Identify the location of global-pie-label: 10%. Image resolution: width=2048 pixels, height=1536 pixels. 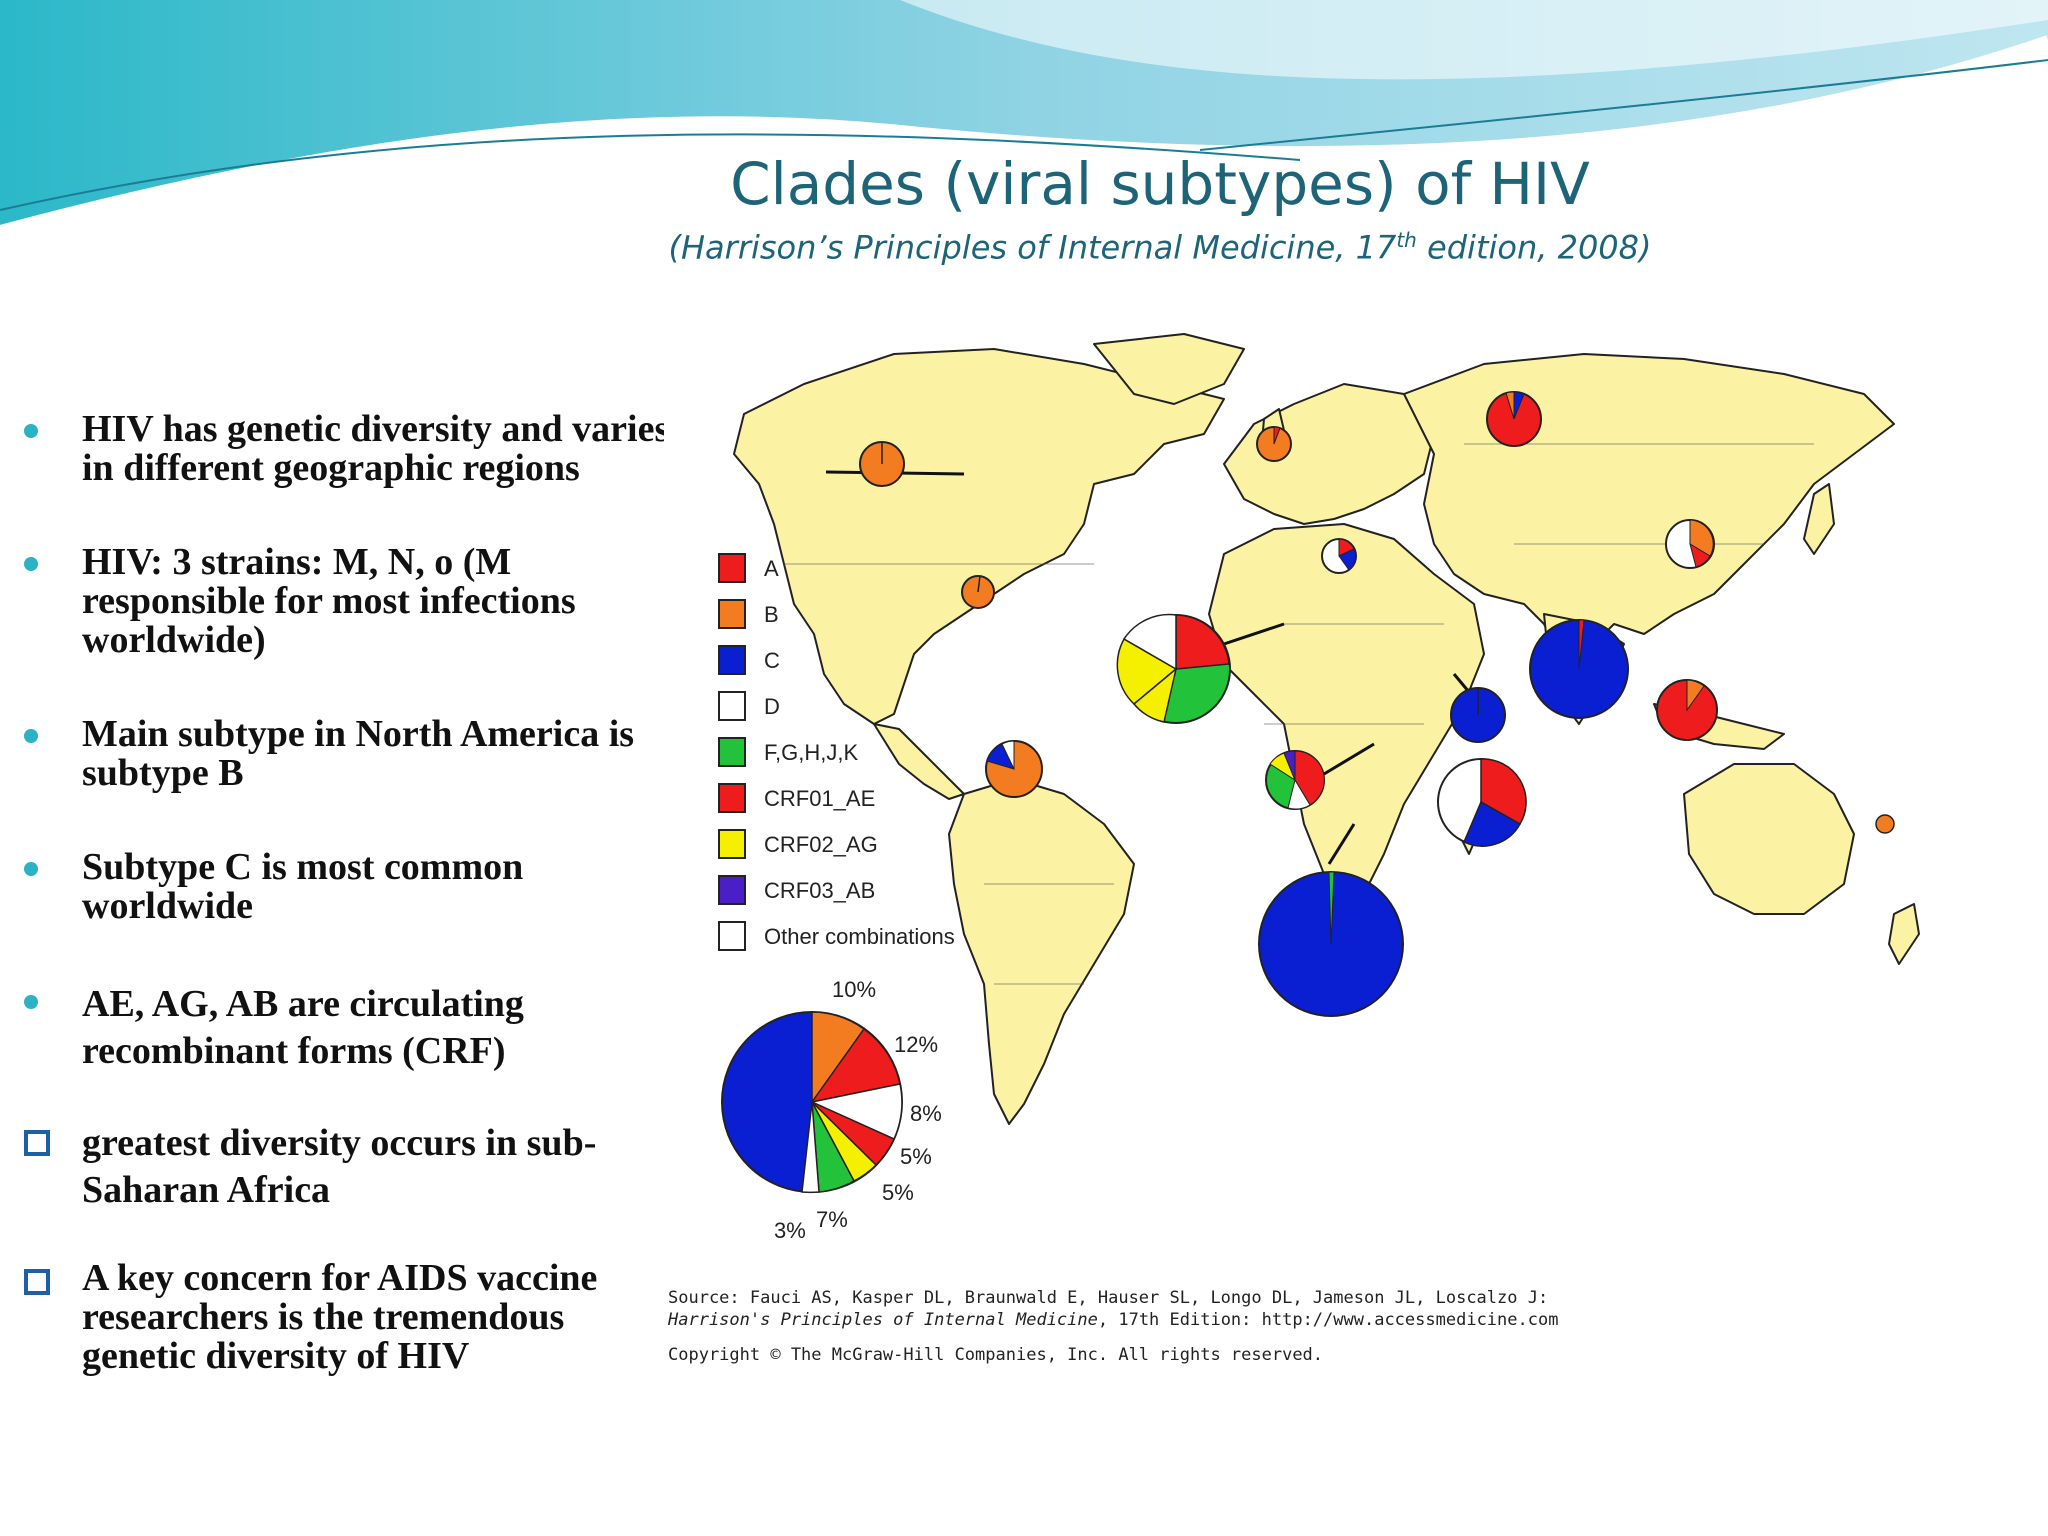
(854, 989).